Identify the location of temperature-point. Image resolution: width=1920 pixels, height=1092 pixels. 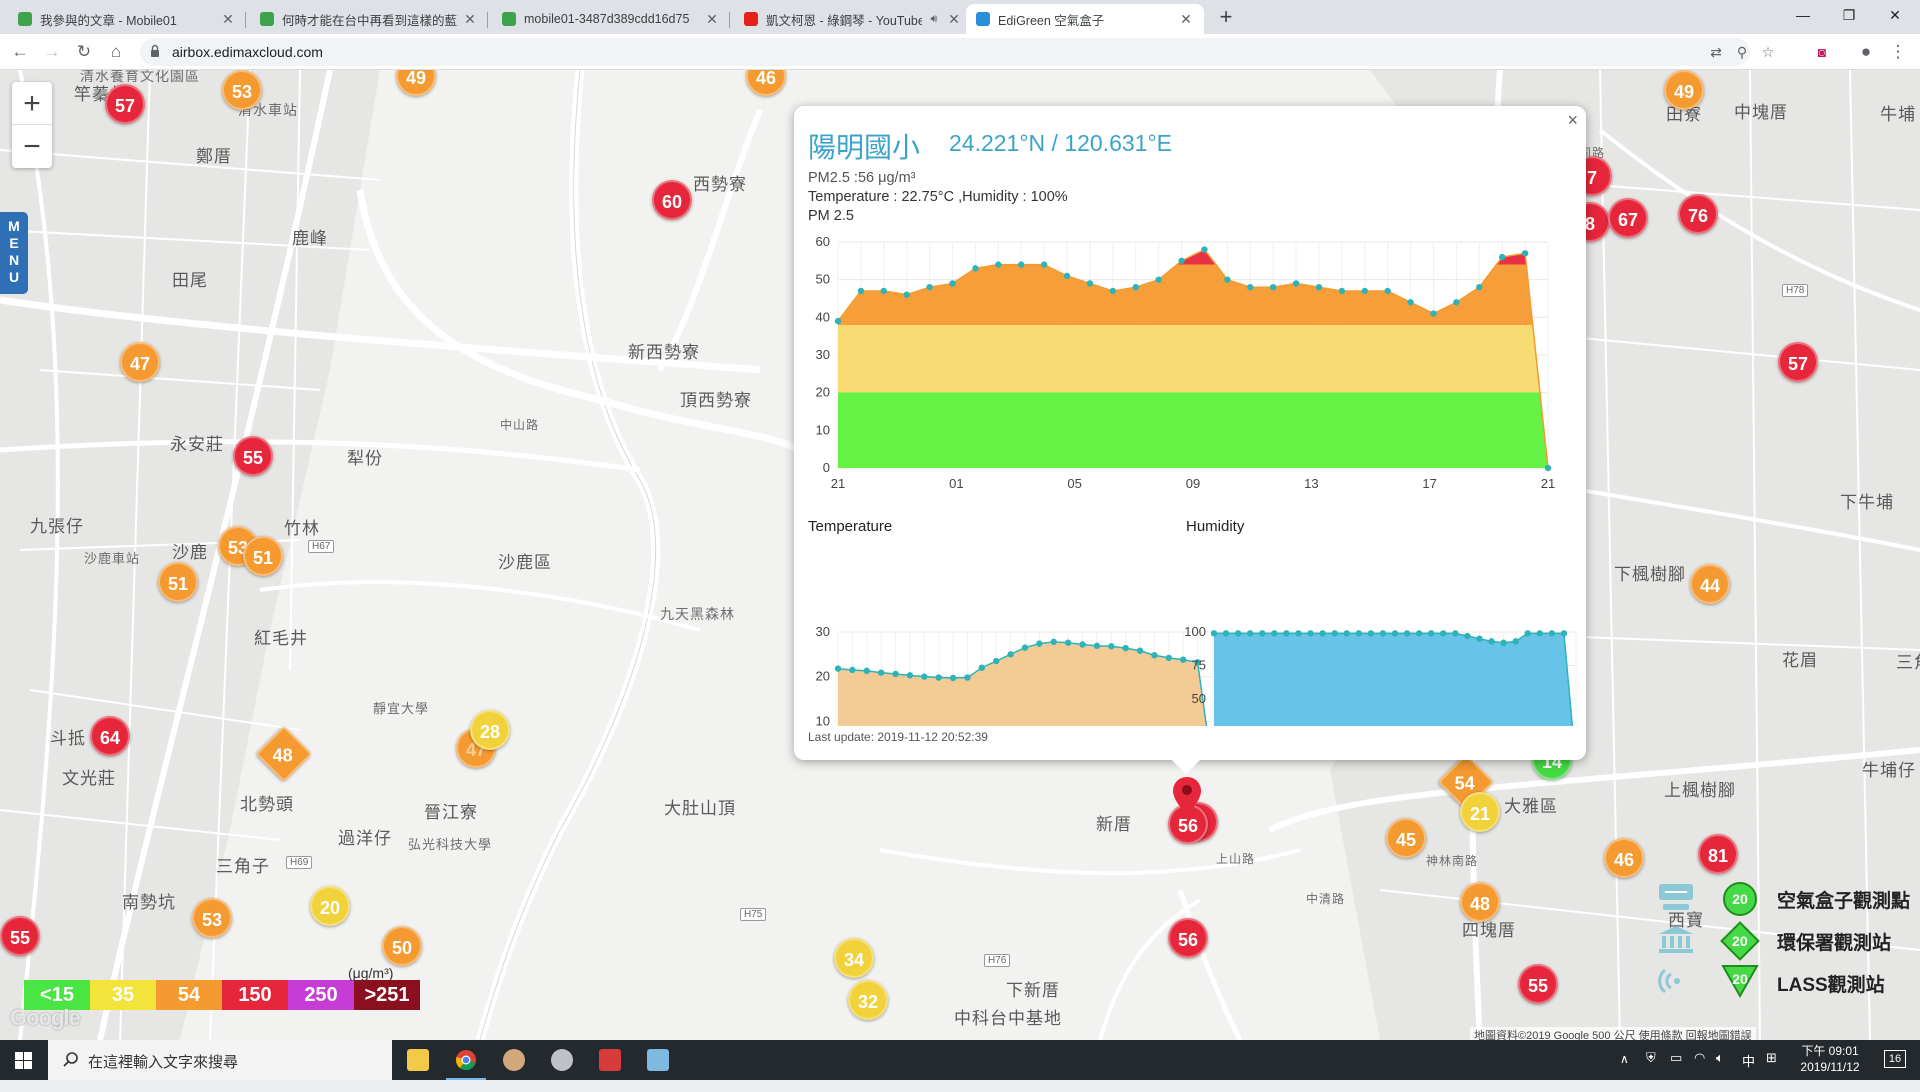
(1053, 642).